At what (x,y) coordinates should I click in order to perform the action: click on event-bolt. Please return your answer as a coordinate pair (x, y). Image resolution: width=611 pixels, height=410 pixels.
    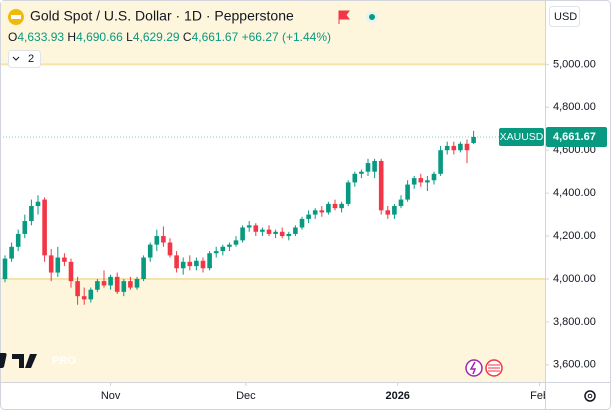
    Looking at the image, I should click on (473, 368).